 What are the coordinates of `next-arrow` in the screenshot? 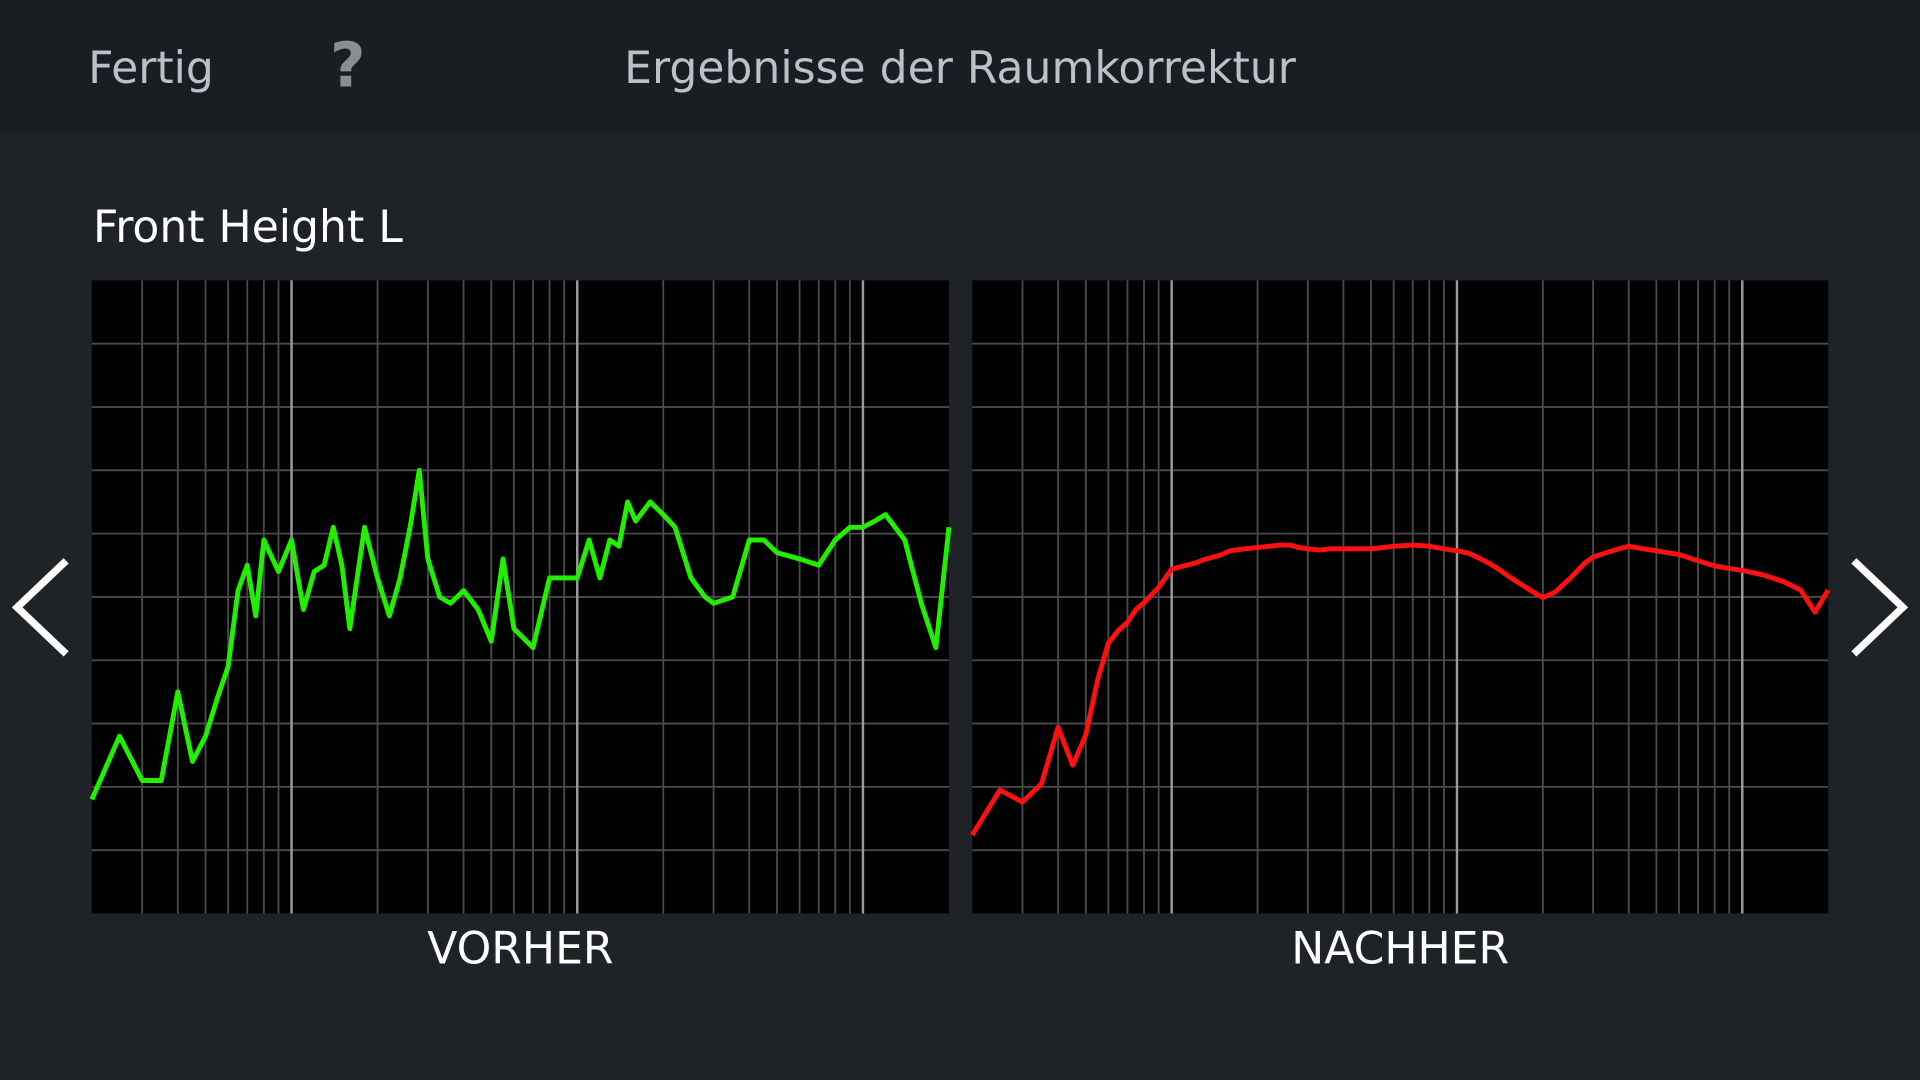 It's located at (1880, 607).